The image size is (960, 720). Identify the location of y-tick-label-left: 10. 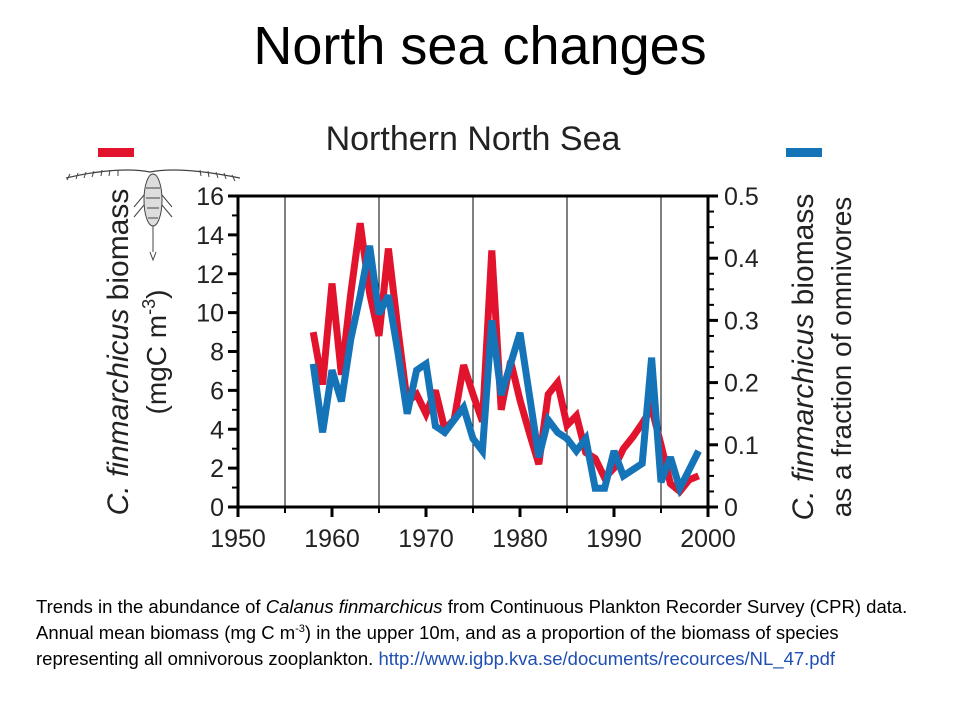
(210, 314).